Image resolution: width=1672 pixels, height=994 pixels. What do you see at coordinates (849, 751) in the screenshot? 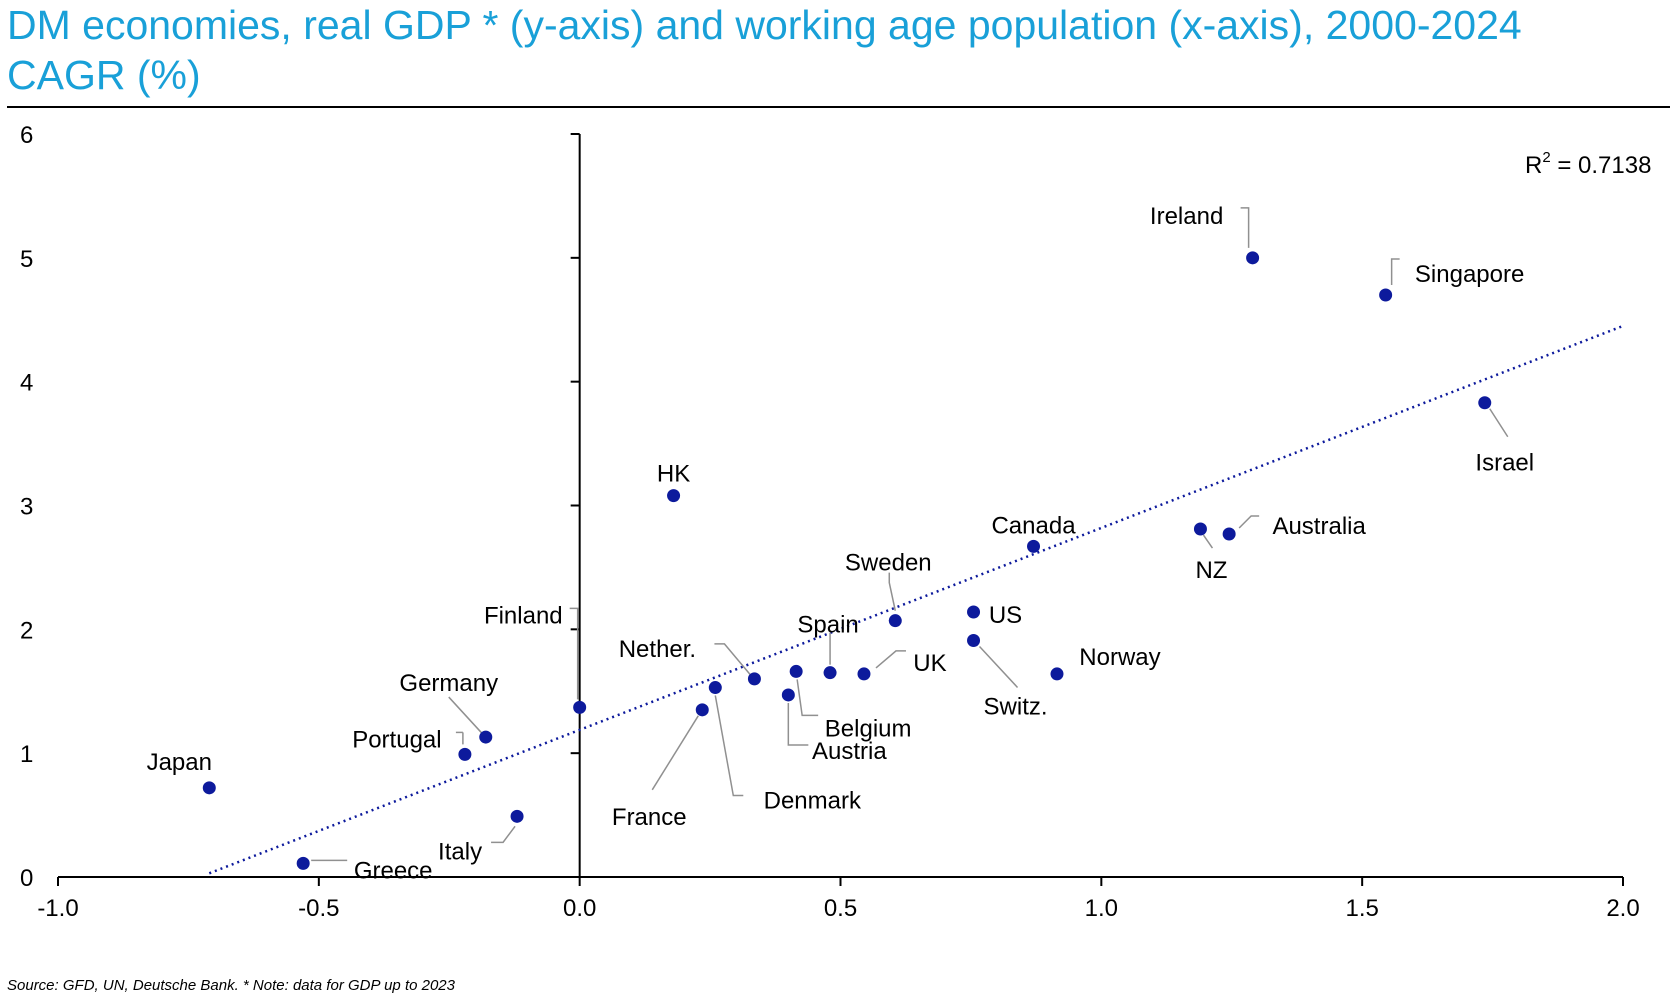
I see `data-label-austria: Austria` at bounding box center [849, 751].